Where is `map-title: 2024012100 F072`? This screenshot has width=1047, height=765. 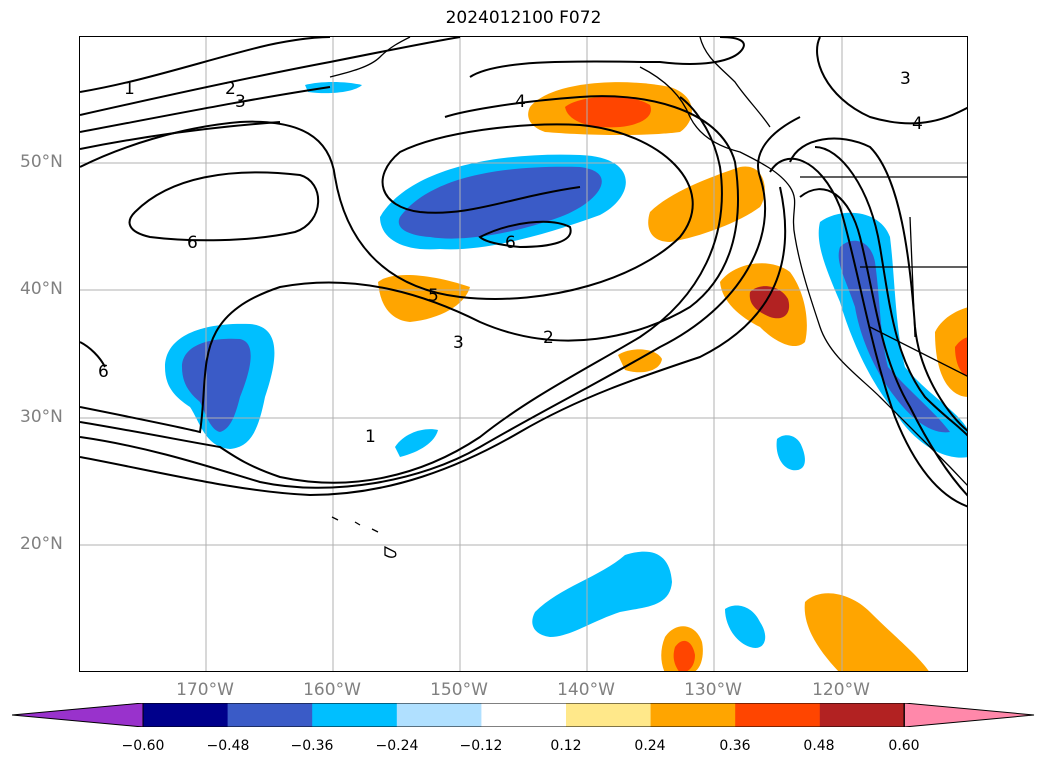 map-title: 2024012100 F072 is located at coordinates (523, 18).